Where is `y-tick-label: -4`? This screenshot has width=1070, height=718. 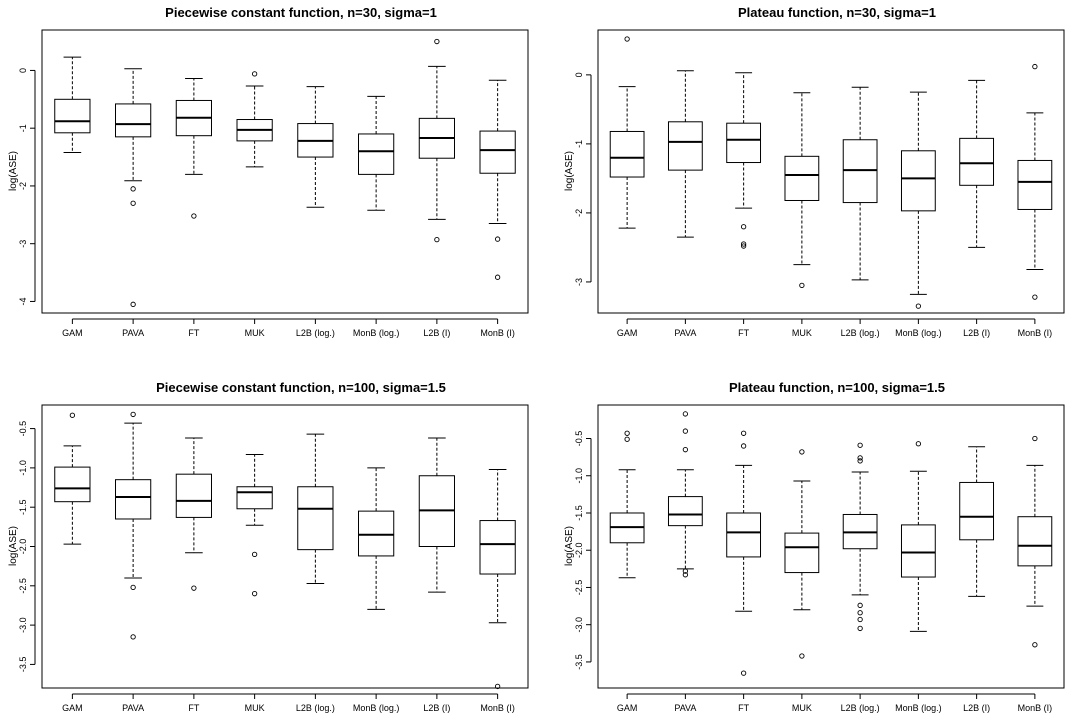 y-tick-label: -4 is located at coordinates (23, 301).